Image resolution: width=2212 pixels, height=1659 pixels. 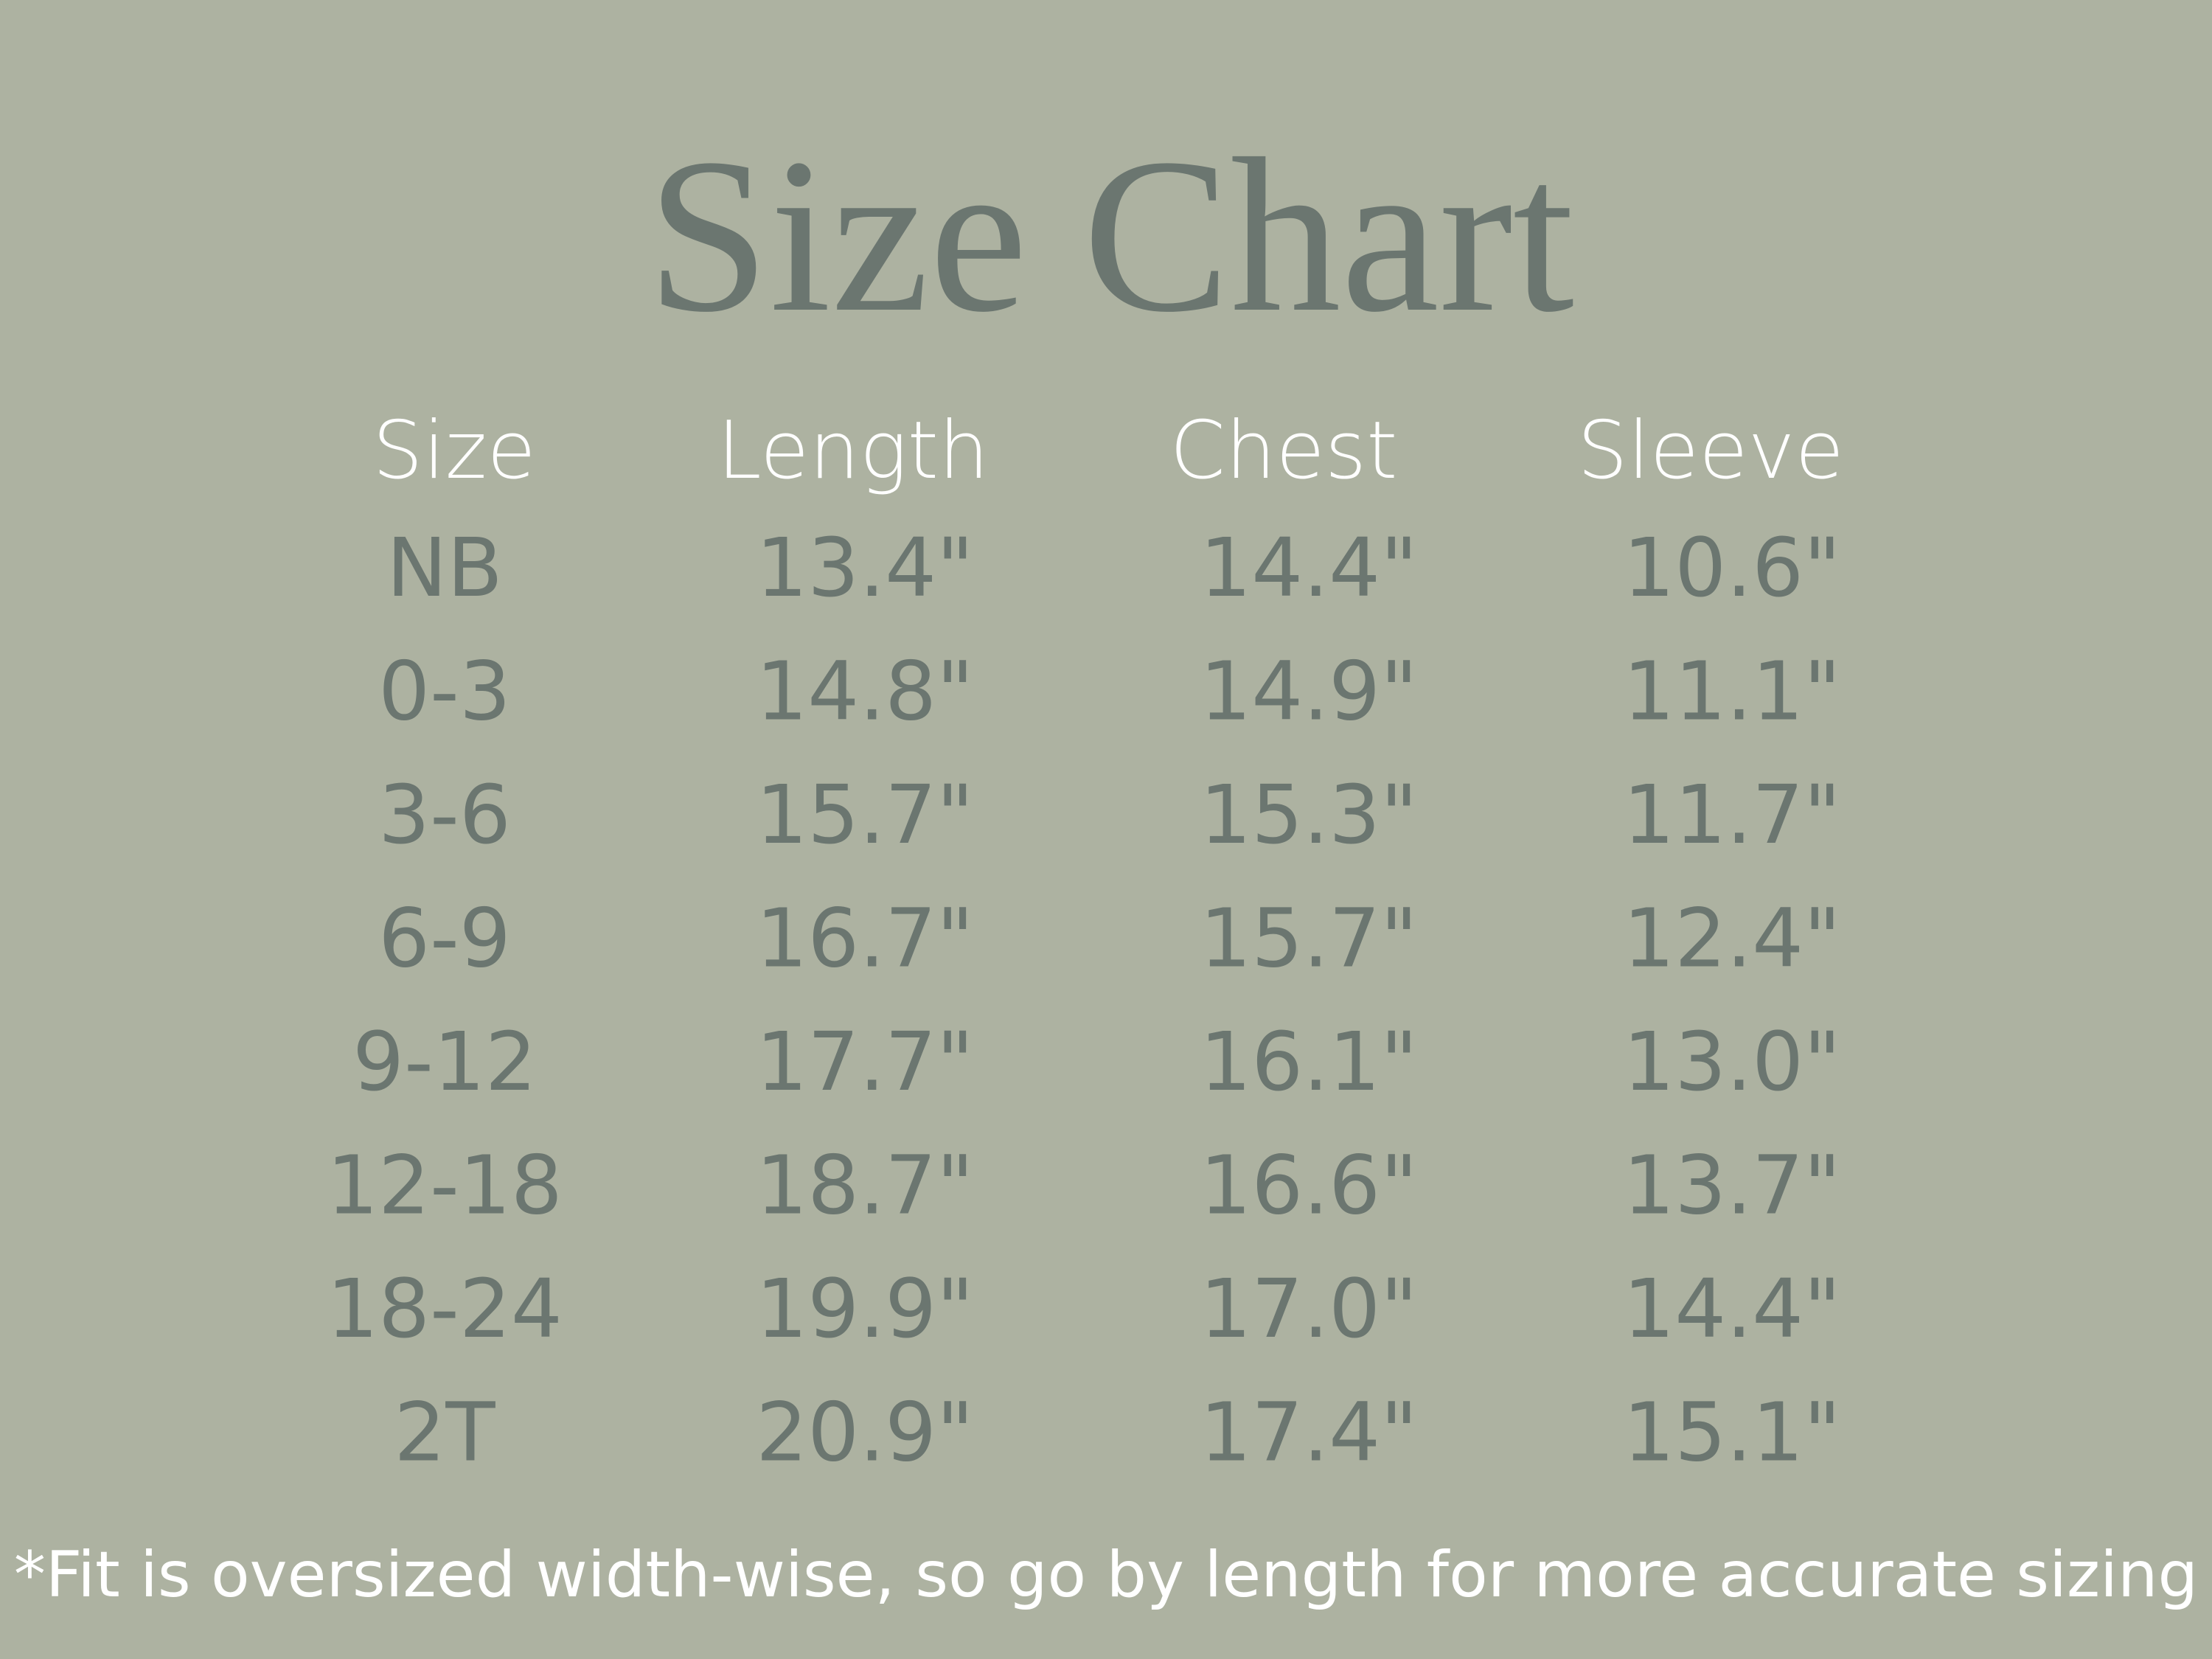 I want to click on measurement: 15.3", so click(x=1309, y=815).